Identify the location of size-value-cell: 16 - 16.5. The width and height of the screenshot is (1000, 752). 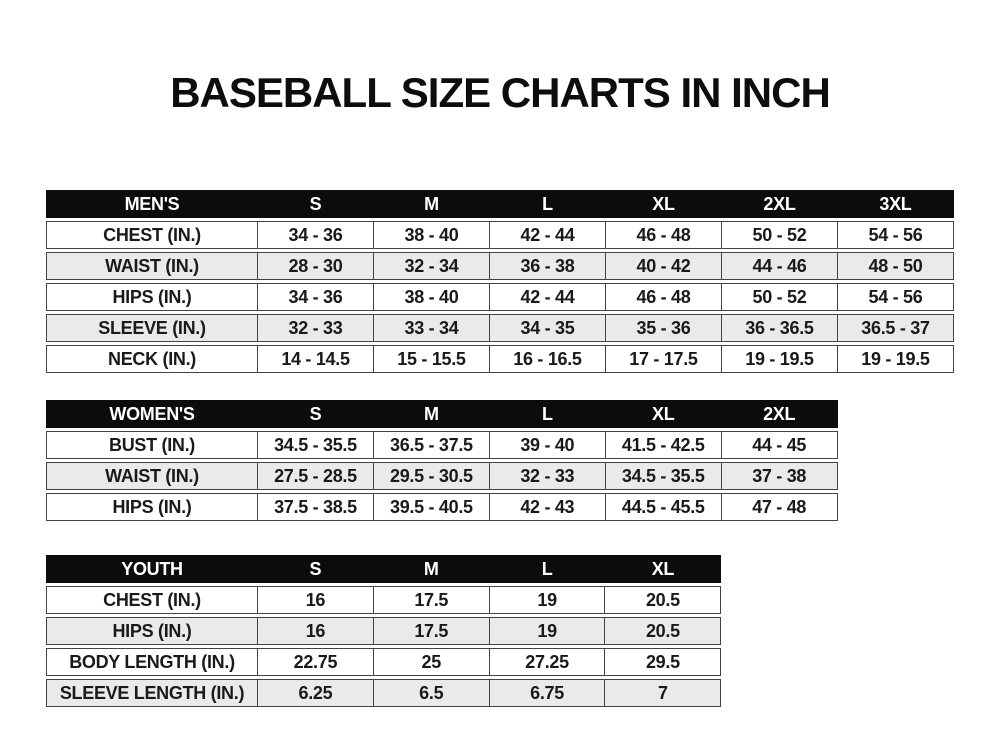
(546, 359).